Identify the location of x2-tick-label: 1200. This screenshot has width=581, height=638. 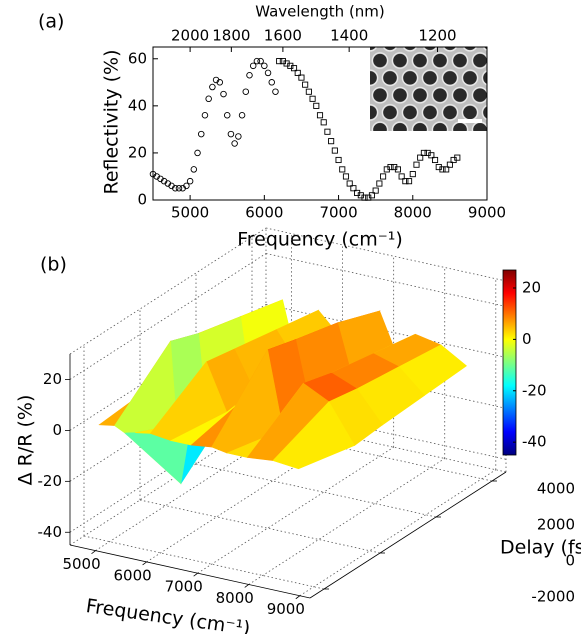
(437, 36).